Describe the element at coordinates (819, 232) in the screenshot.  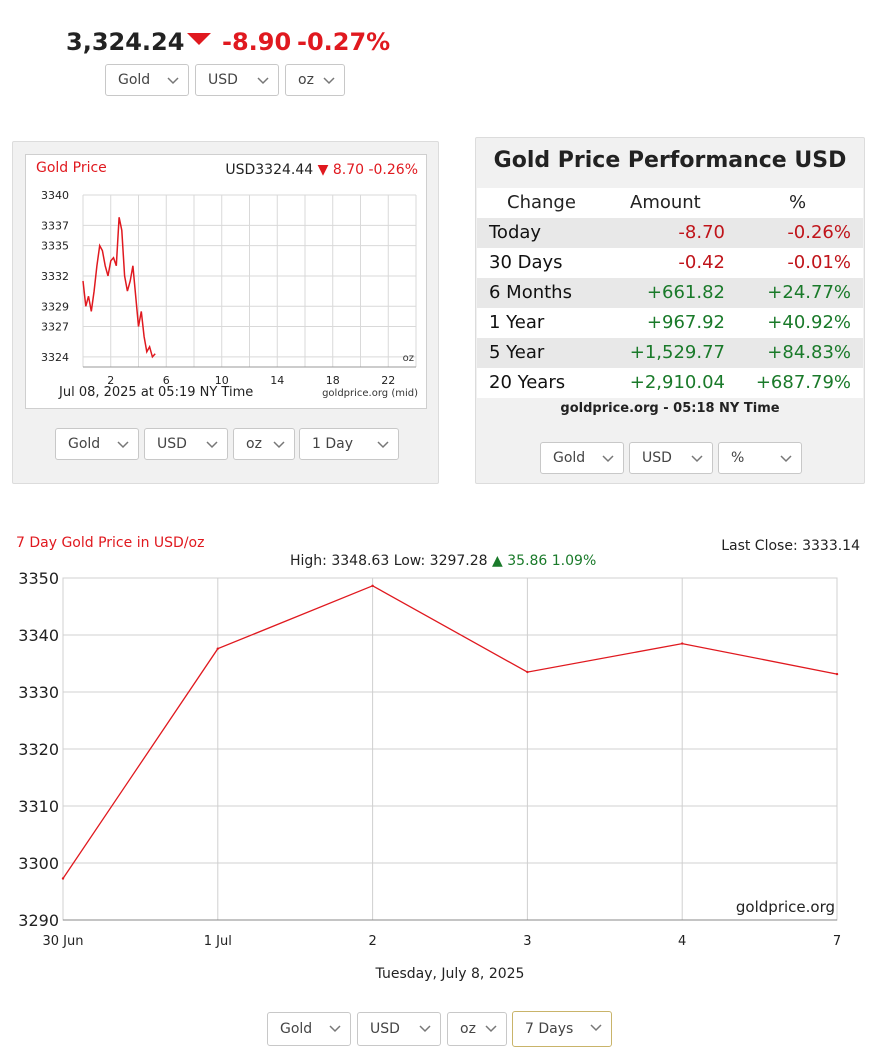
I see `row-pct: -0.26%` at that location.